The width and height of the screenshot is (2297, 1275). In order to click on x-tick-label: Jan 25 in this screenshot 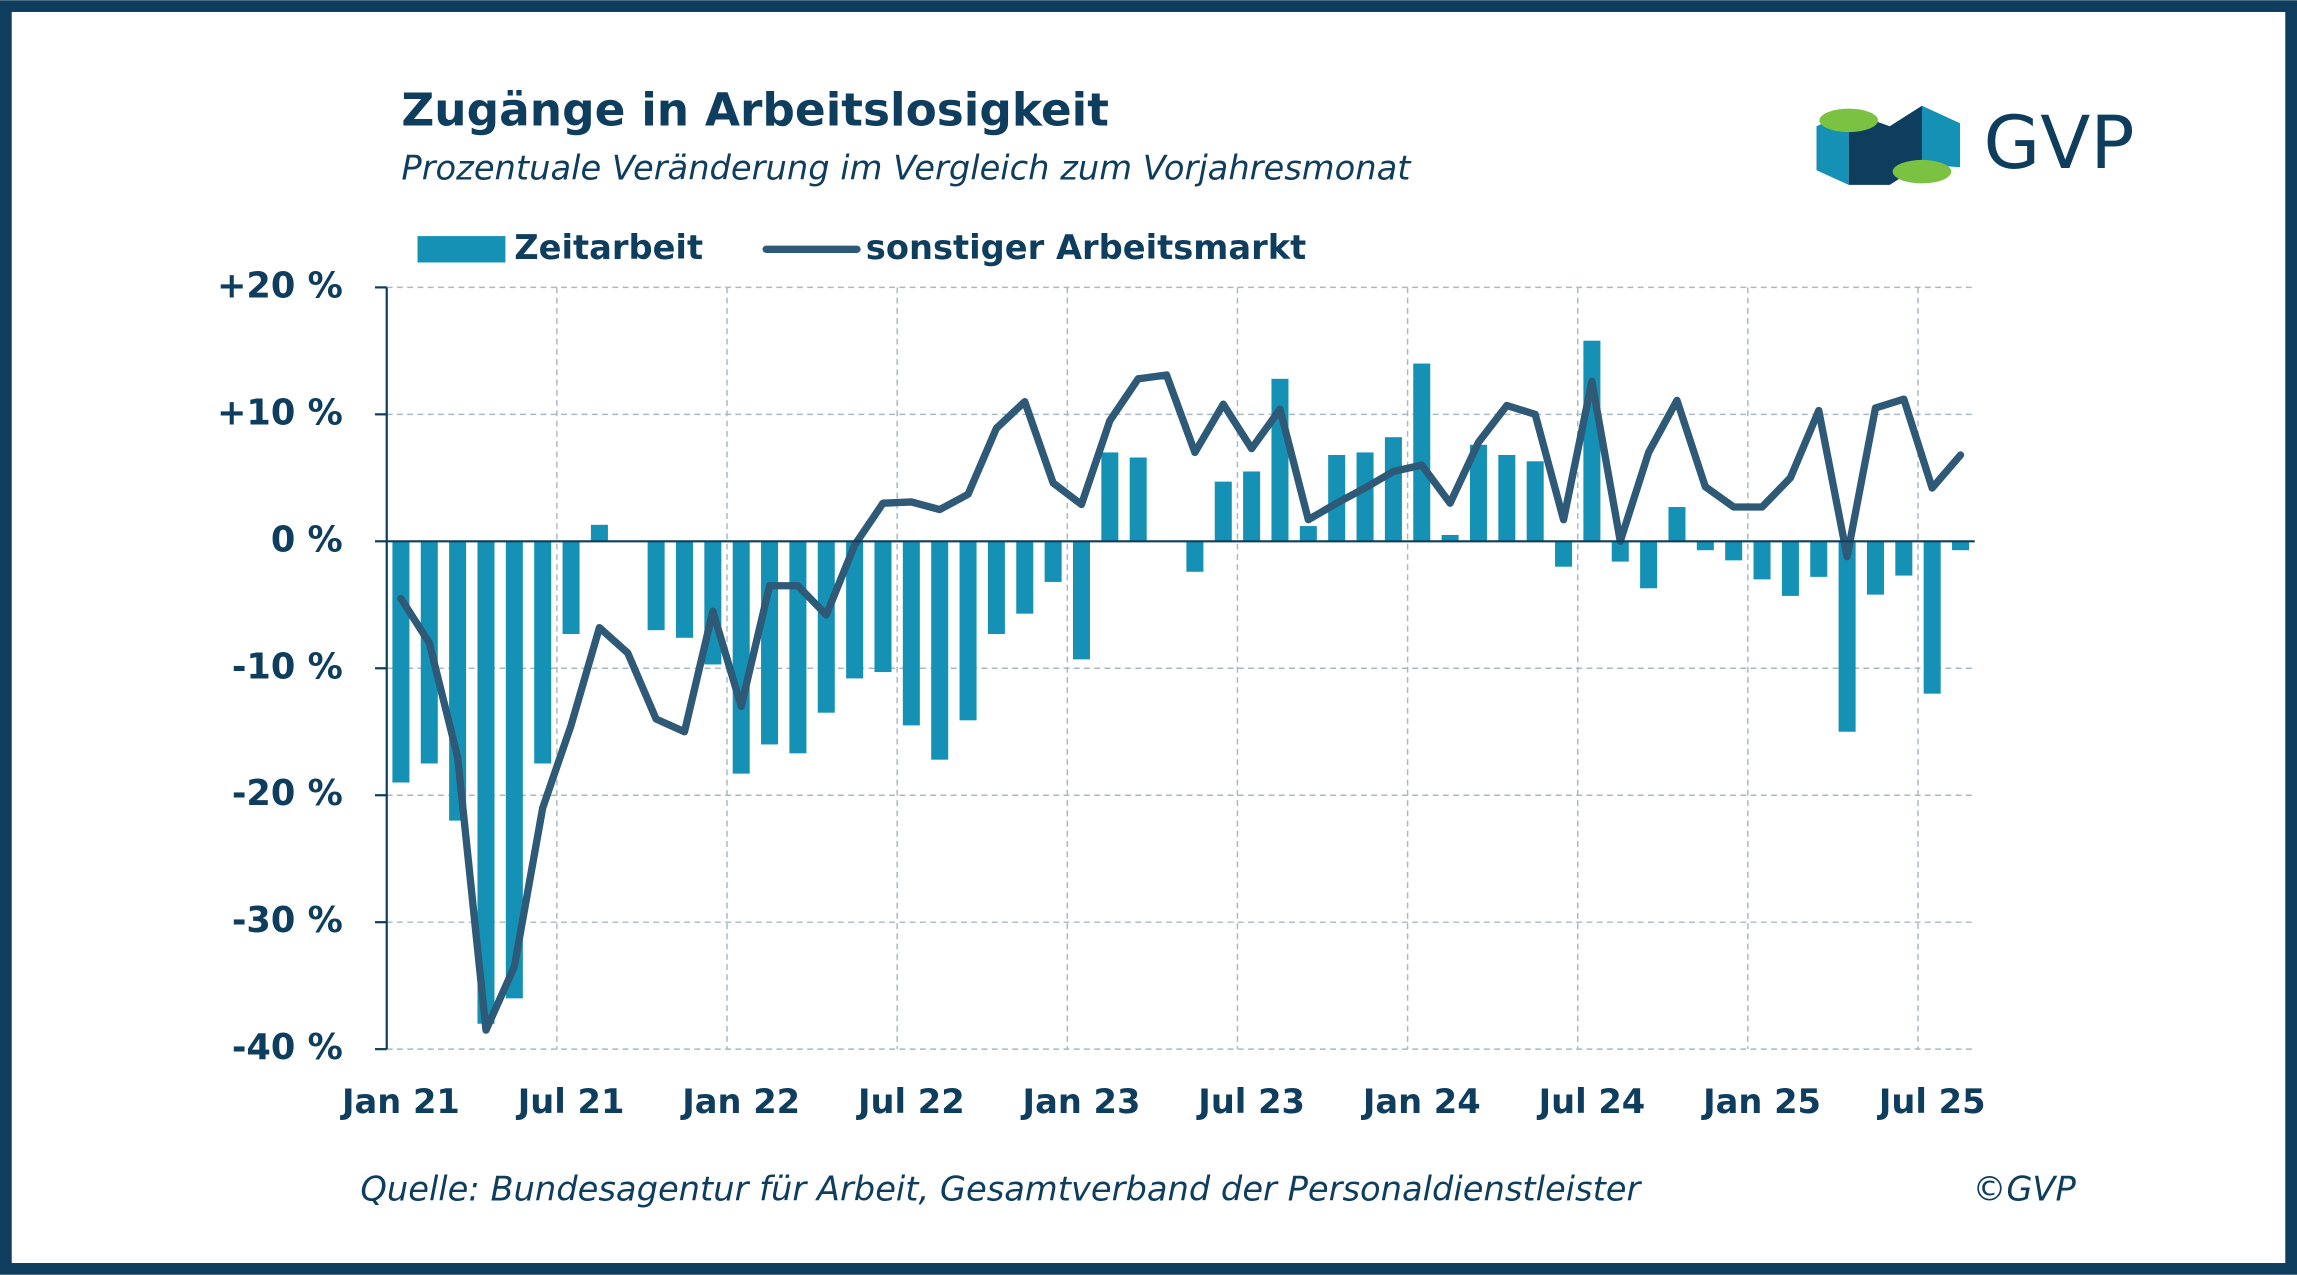, I will do `click(1761, 1101)`.